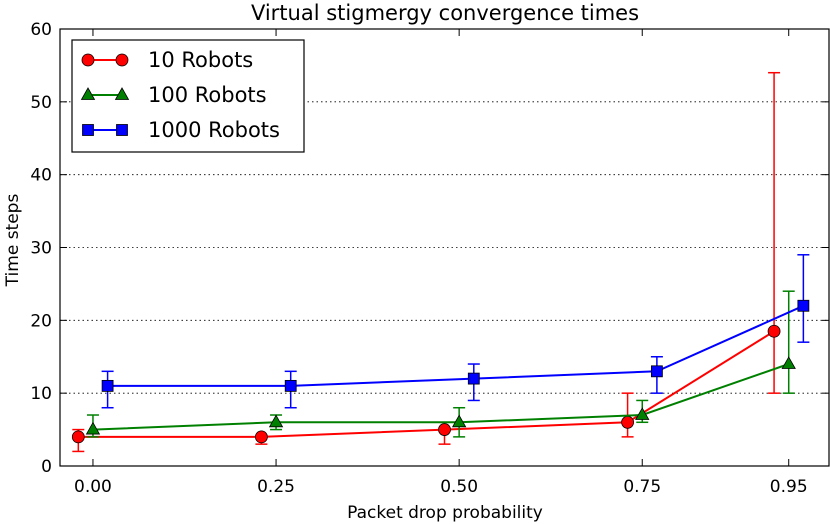 The height and width of the screenshot is (524, 830). What do you see at coordinates (41, 321) in the screenshot?
I see `y-tick-label: 20` at bounding box center [41, 321].